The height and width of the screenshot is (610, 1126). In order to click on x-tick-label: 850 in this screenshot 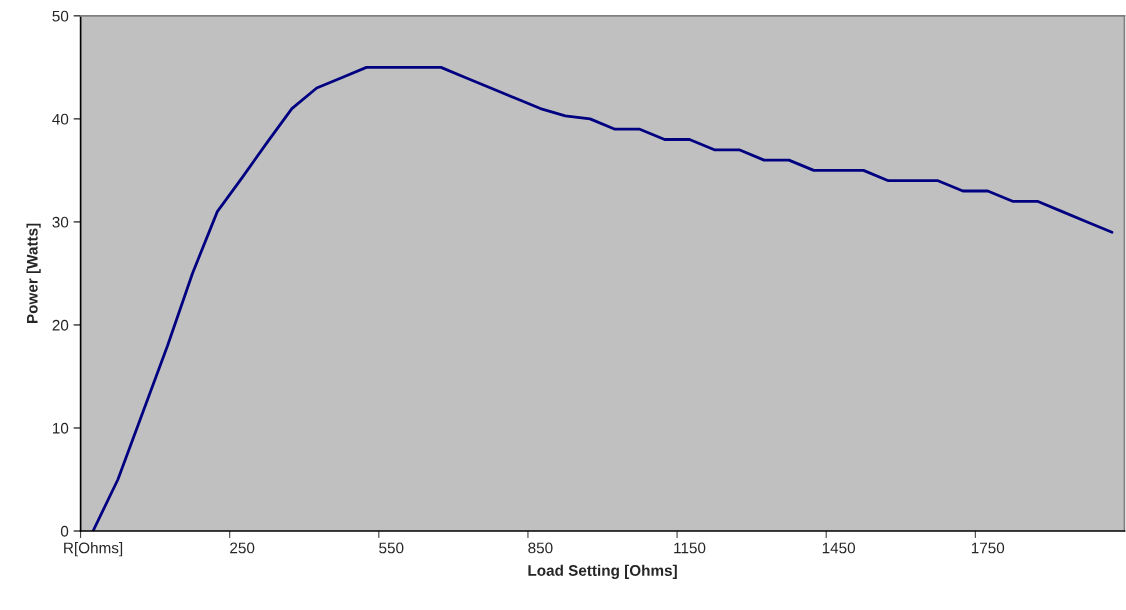, I will do `click(540, 548)`.